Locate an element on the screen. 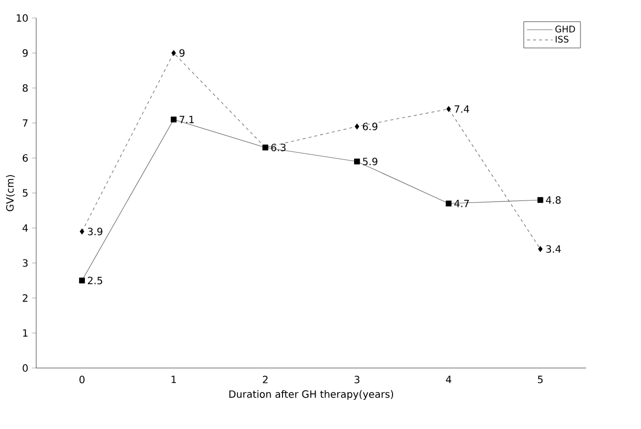 The height and width of the screenshot is (429, 641). legend-label: GHD is located at coordinates (565, 29).